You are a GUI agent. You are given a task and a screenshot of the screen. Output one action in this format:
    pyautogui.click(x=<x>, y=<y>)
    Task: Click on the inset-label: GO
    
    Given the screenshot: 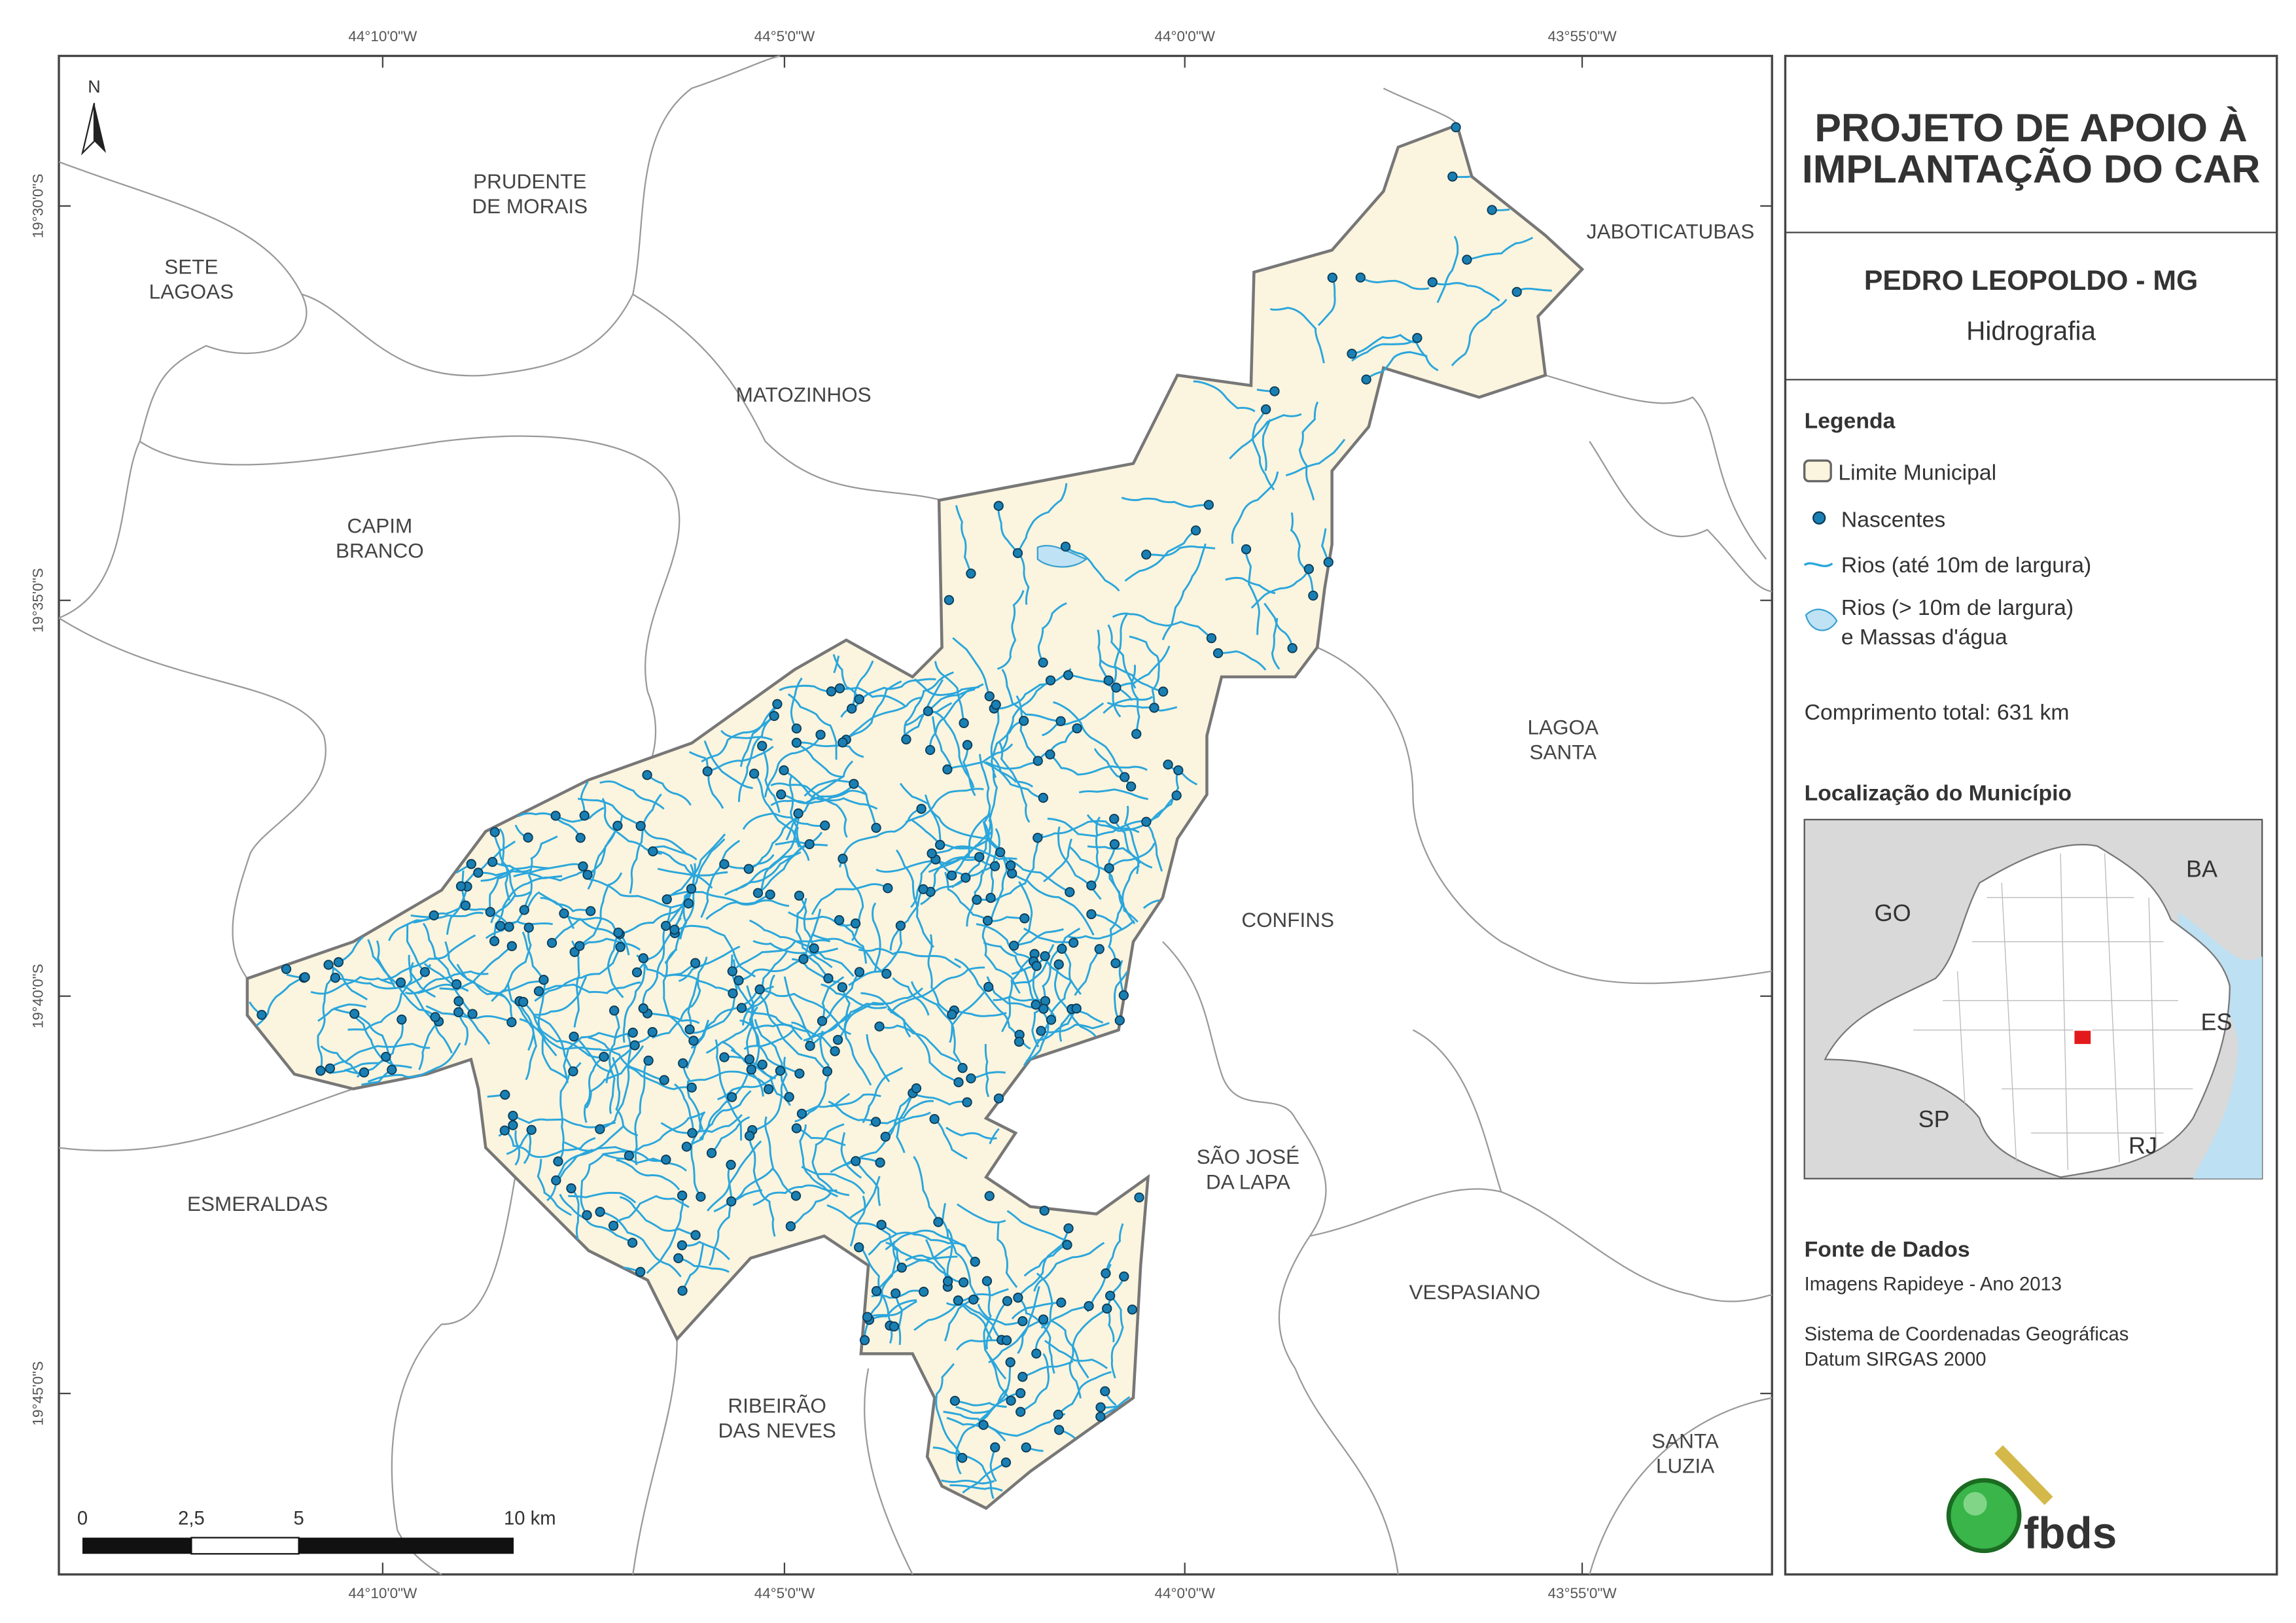 What is the action you would take?
    pyautogui.click(x=1893, y=912)
    